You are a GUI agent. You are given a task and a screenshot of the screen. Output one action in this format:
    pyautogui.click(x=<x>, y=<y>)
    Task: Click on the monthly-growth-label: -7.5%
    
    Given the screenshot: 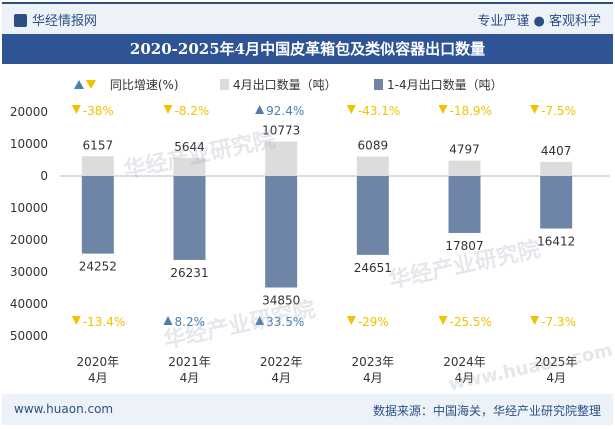 What is the action you would take?
    pyautogui.click(x=558, y=111)
    